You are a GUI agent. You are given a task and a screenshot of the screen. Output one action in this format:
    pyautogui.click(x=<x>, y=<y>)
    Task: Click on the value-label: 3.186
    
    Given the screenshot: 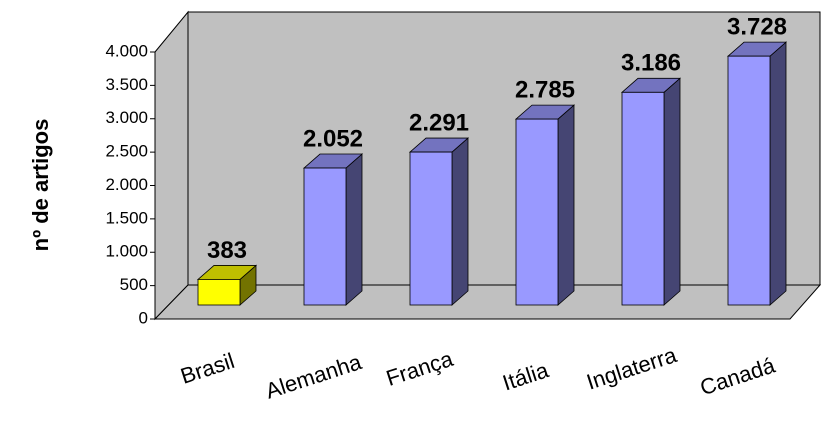 What is the action you would take?
    pyautogui.click(x=651, y=63)
    